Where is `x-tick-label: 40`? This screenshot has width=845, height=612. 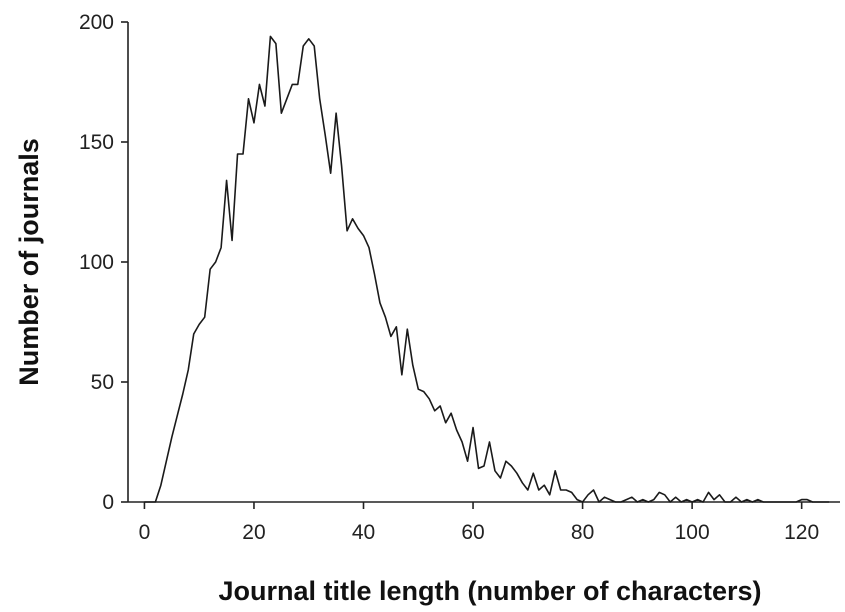
x-tick-label: 40 is located at coordinates (363, 532).